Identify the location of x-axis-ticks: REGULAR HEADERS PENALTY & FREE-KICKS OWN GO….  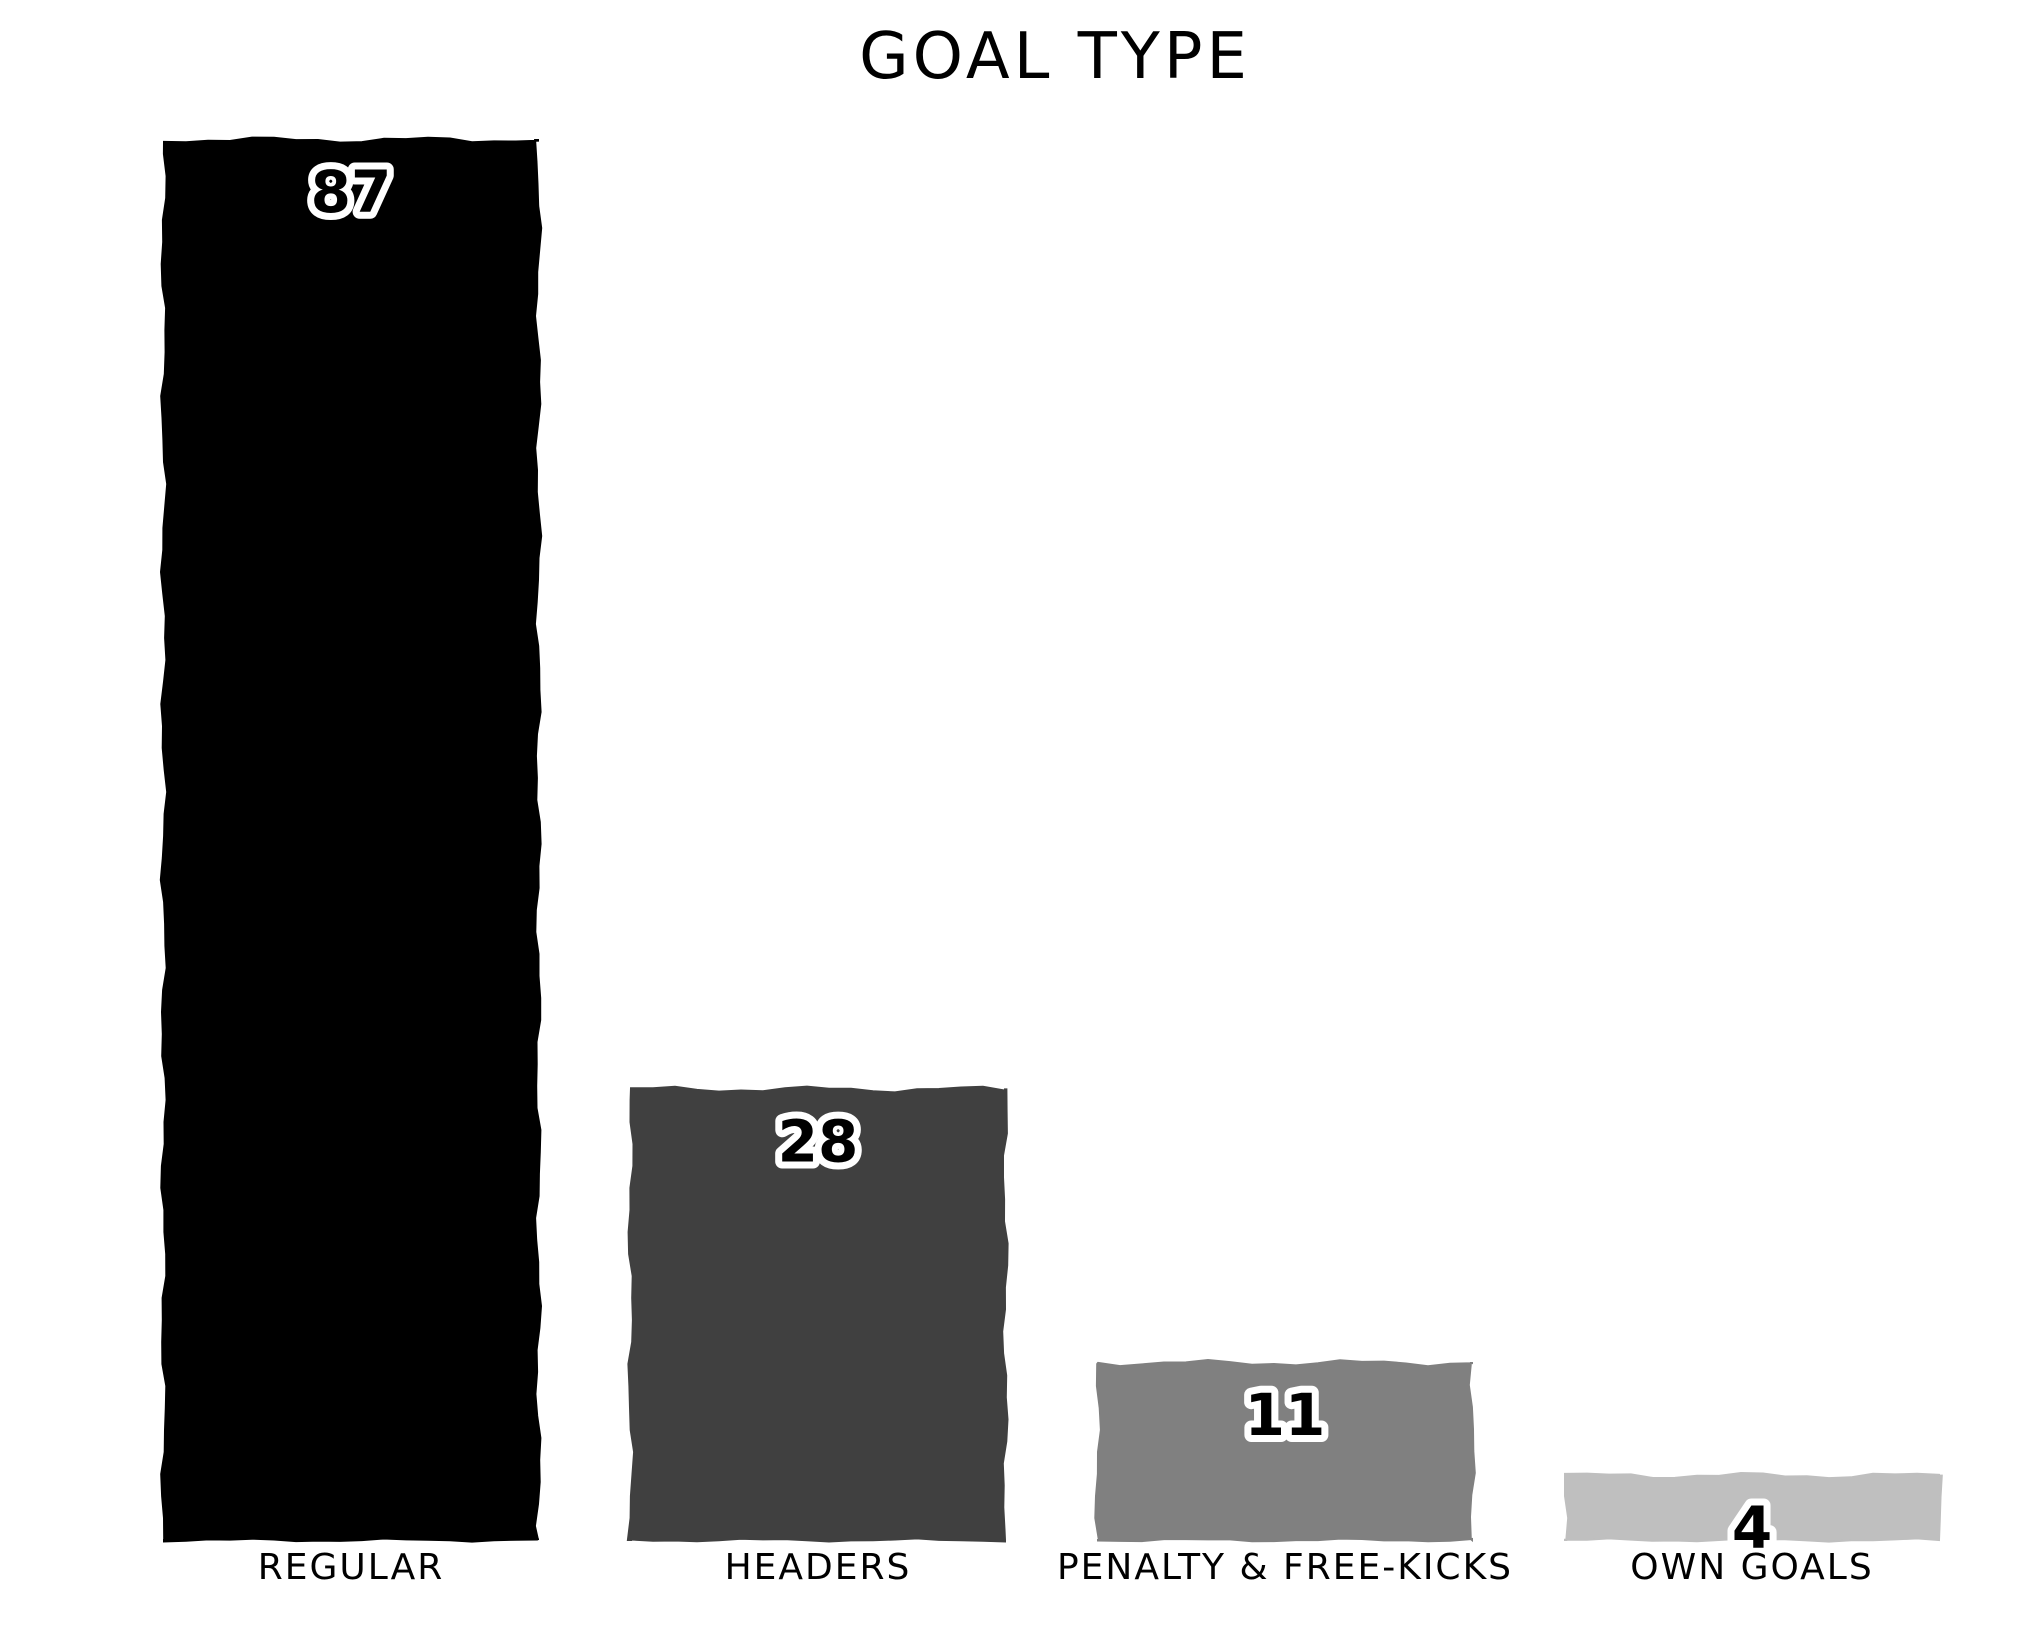
(1066, 1567).